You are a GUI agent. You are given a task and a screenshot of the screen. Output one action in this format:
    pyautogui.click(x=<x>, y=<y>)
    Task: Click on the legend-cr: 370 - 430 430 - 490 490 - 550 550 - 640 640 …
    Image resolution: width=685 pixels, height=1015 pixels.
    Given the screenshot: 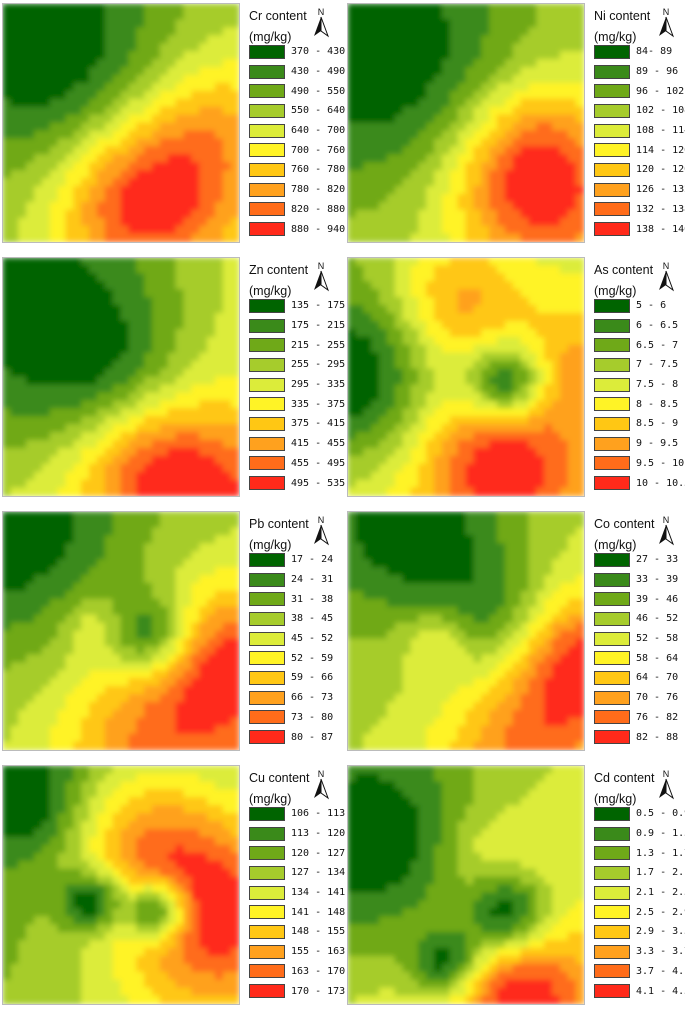 What is the action you would take?
    pyautogui.click(x=297, y=140)
    